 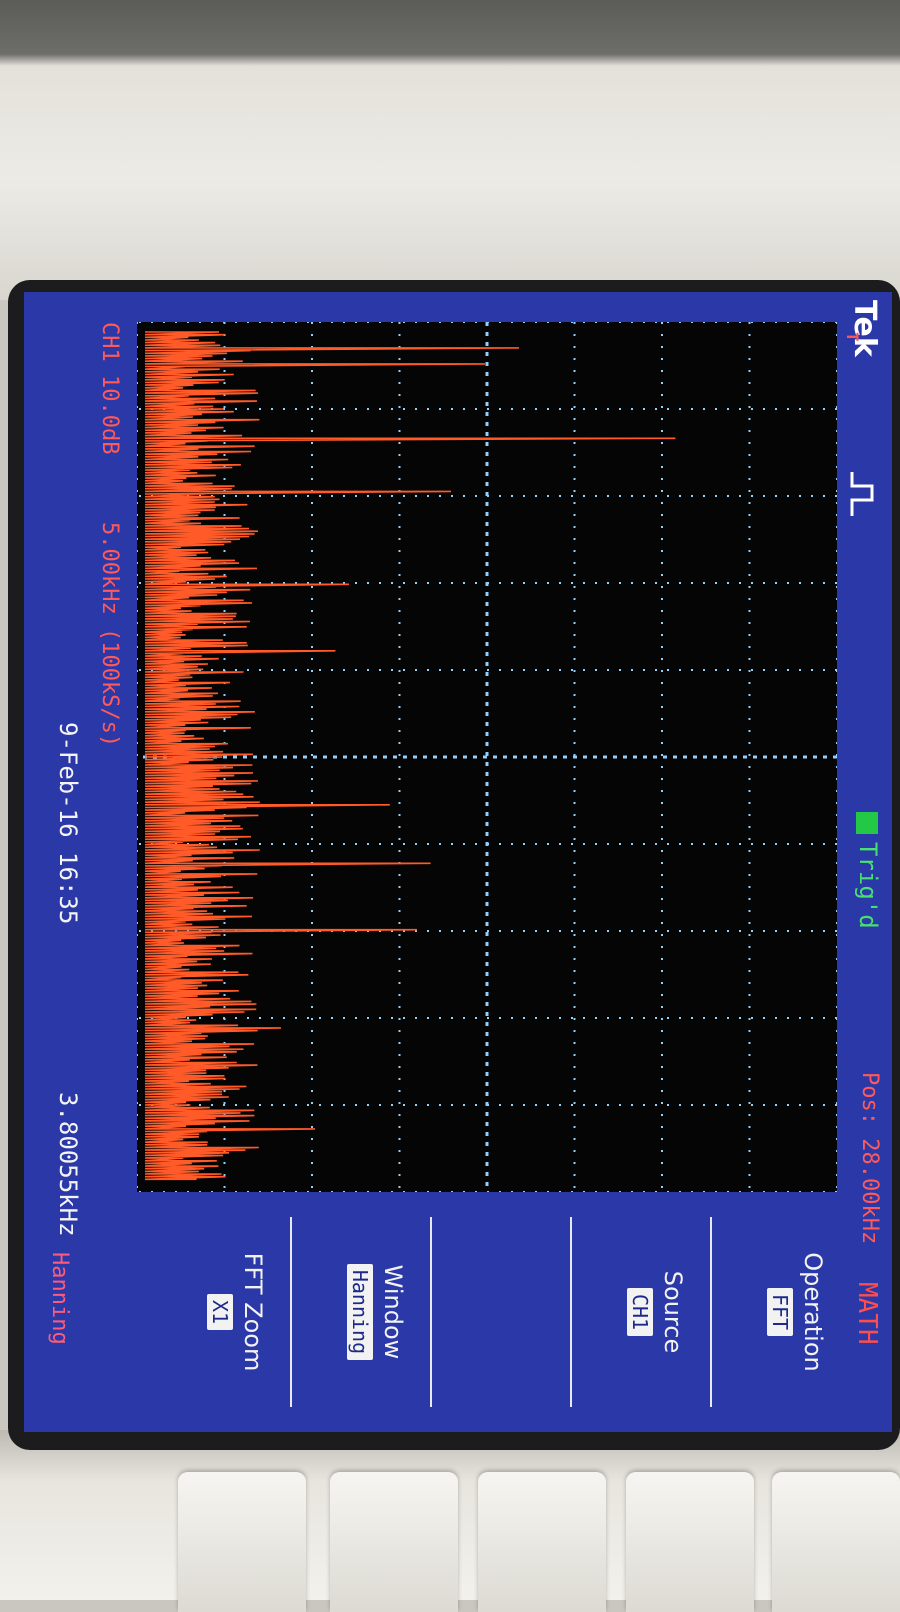 What do you see at coordinates (237, 1312) in the screenshot?
I see `menu-fft-zoom: FFT Zoom X1` at bounding box center [237, 1312].